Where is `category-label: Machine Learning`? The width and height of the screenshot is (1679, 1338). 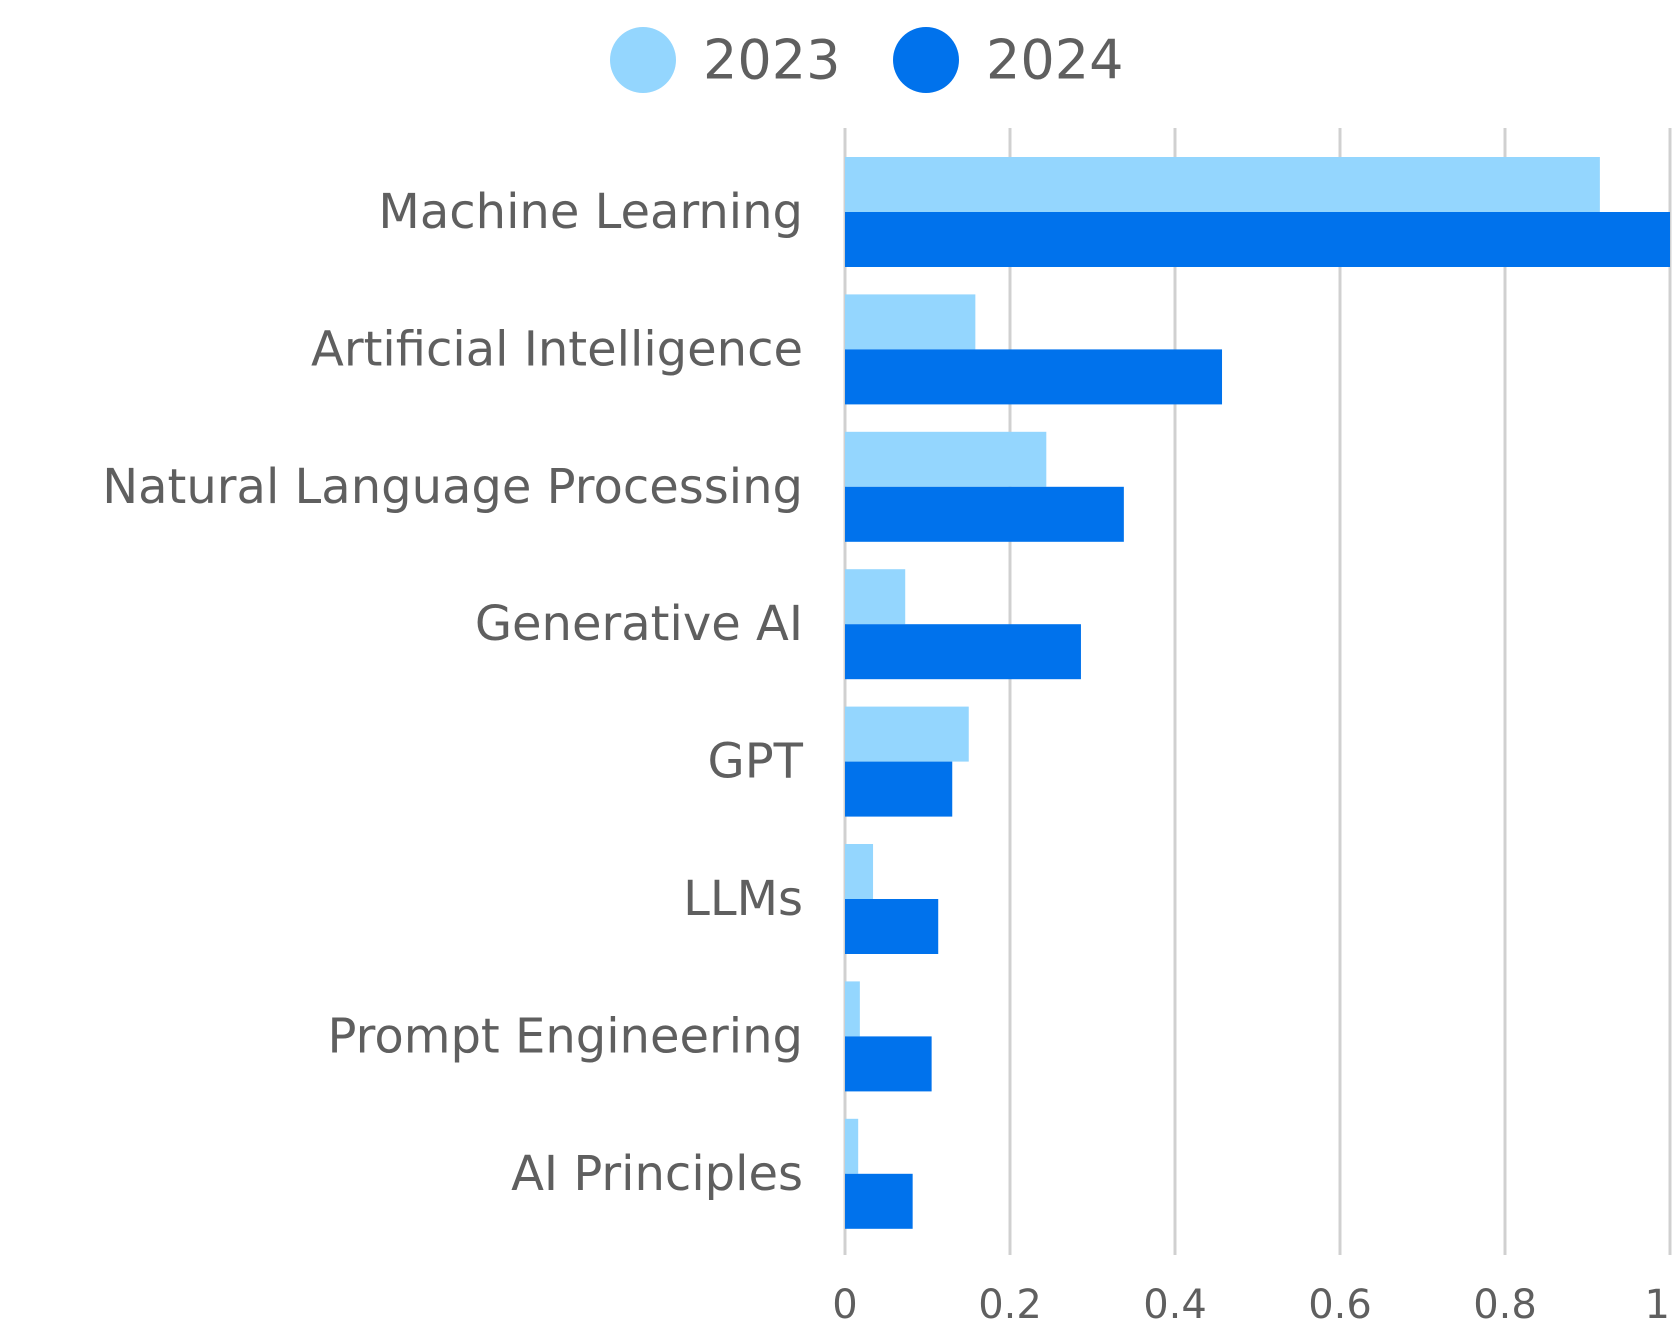
category-label: Machine Learning is located at coordinates (590, 212).